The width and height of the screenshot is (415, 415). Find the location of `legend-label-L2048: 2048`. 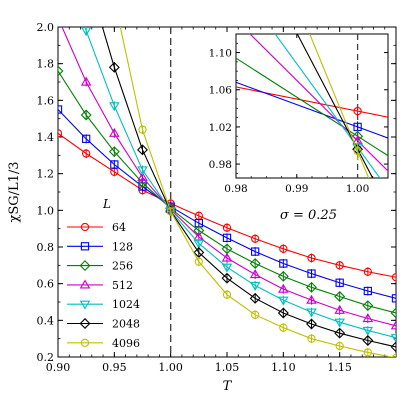

legend-label-L2048: 2048 is located at coordinates (126, 324).